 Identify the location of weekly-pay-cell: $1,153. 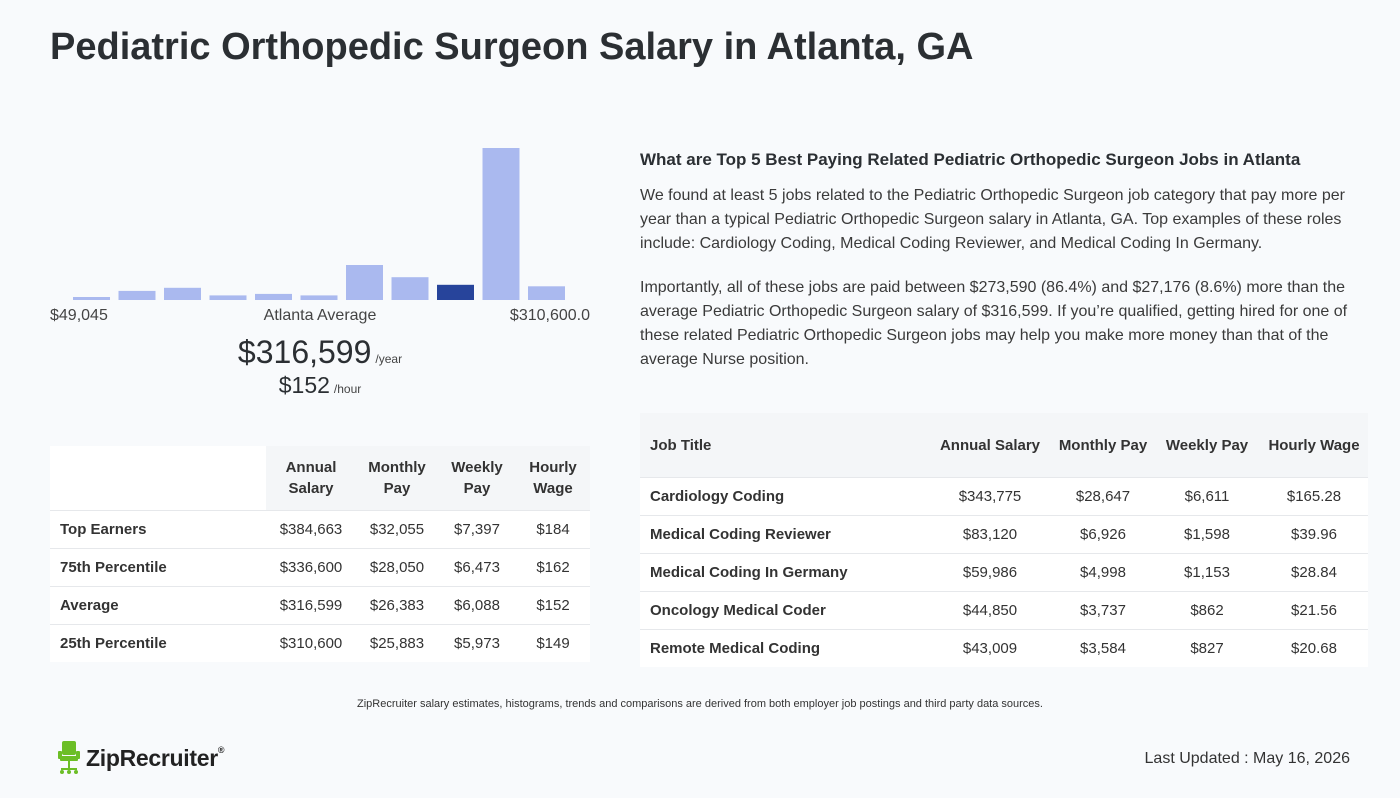
(1207, 572).